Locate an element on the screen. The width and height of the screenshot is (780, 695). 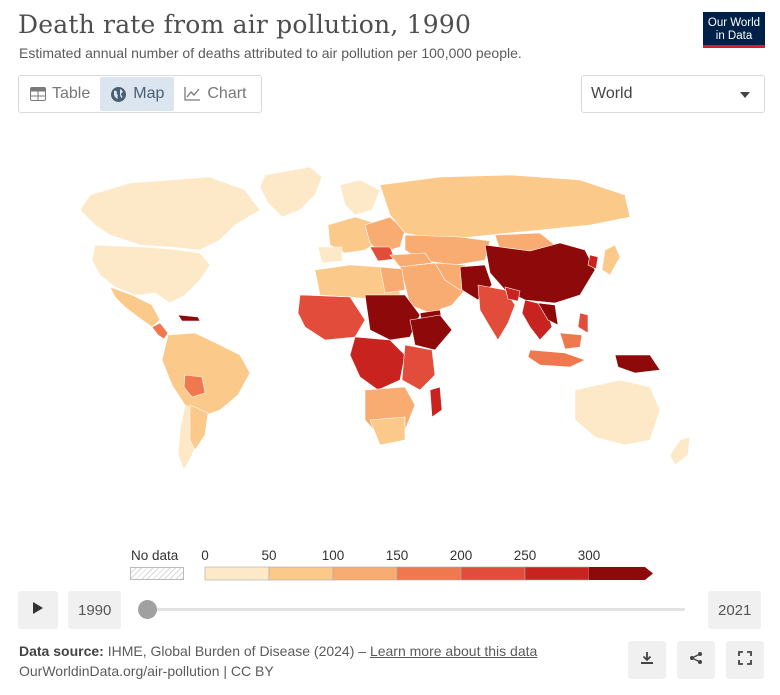
view-tabs: Table Map Chart is located at coordinates (140, 94).